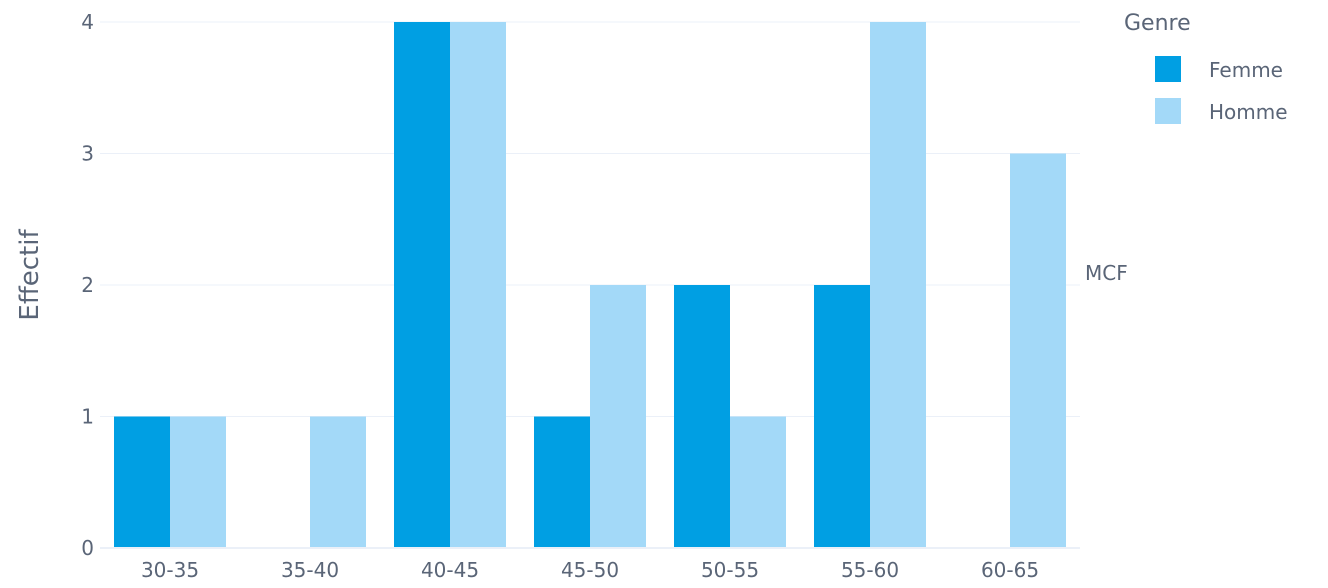  Describe the element at coordinates (1106, 273) in the screenshot. I see `facet-label: MCF` at that location.